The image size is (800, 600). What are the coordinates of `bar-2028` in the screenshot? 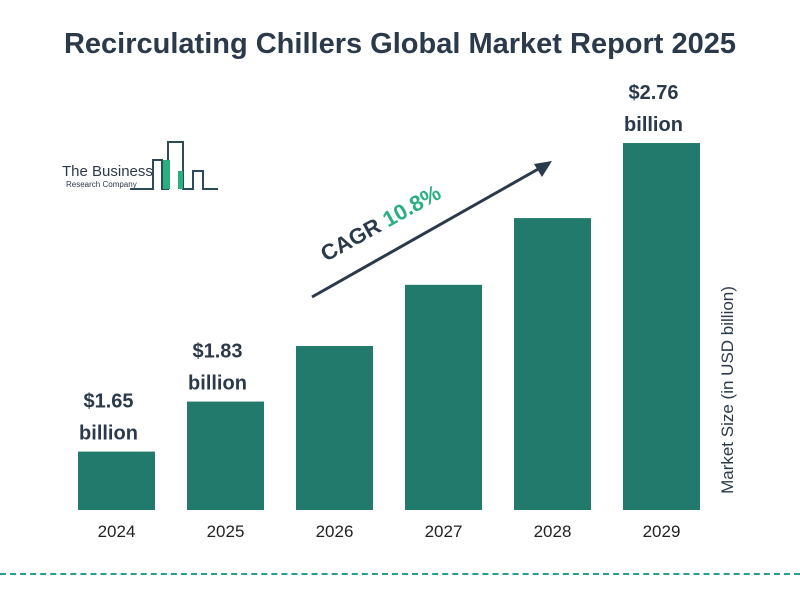 It's located at (552, 364).